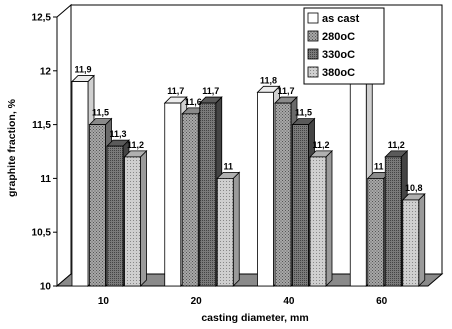 The height and width of the screenshot is (329, 452). Describe the element at coordinates (268, 80) in the screenshot. I see `data-label: 11,8` at that location.